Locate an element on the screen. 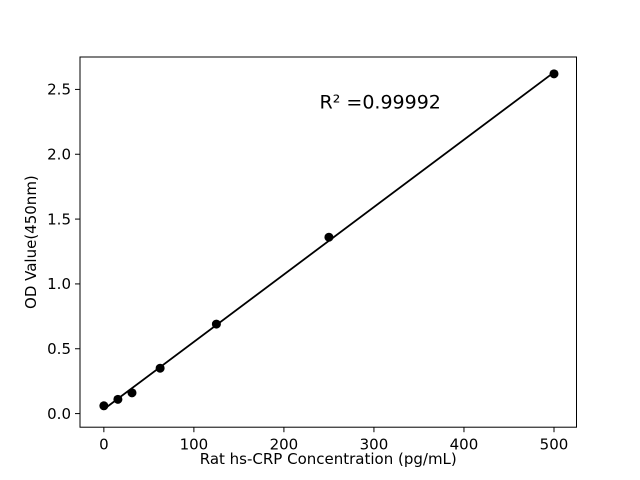 This screenshot has height=480, width=640. x-tick-label: 0 is located at coordinates (104, 445).